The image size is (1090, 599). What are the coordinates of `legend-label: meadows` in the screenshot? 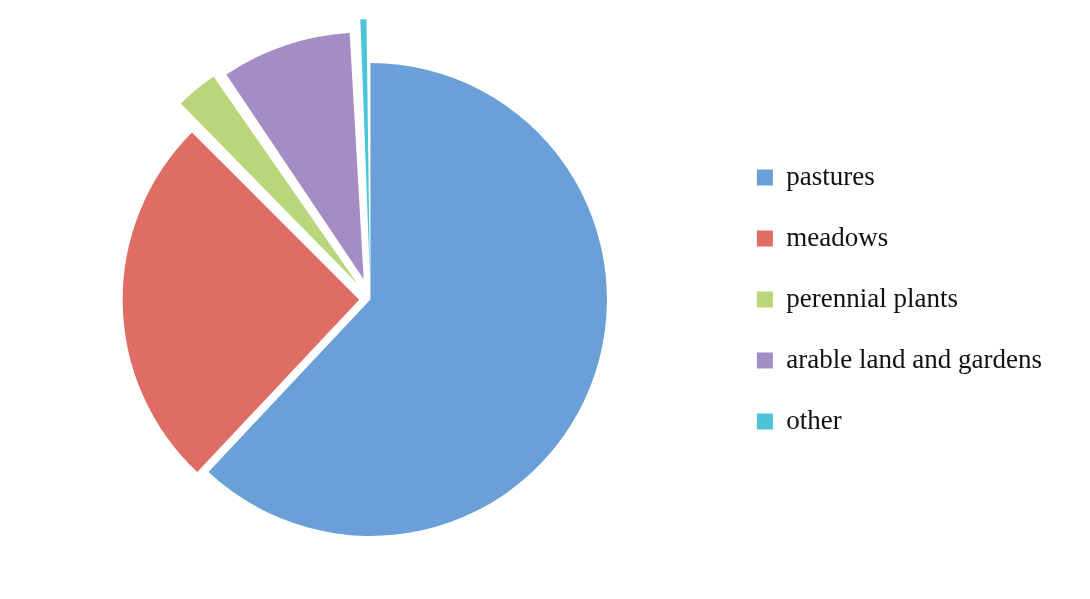 It's located at (837, 236).